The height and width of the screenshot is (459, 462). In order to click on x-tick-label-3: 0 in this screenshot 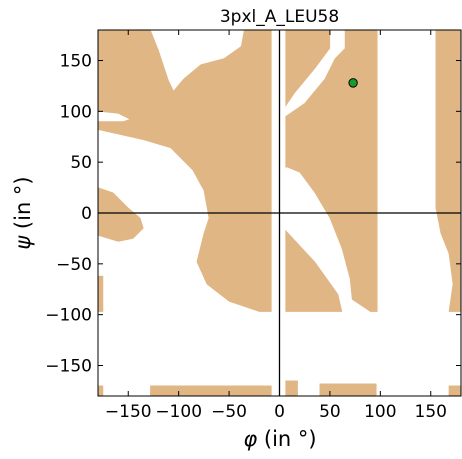, I will do `click(279, 412)`.